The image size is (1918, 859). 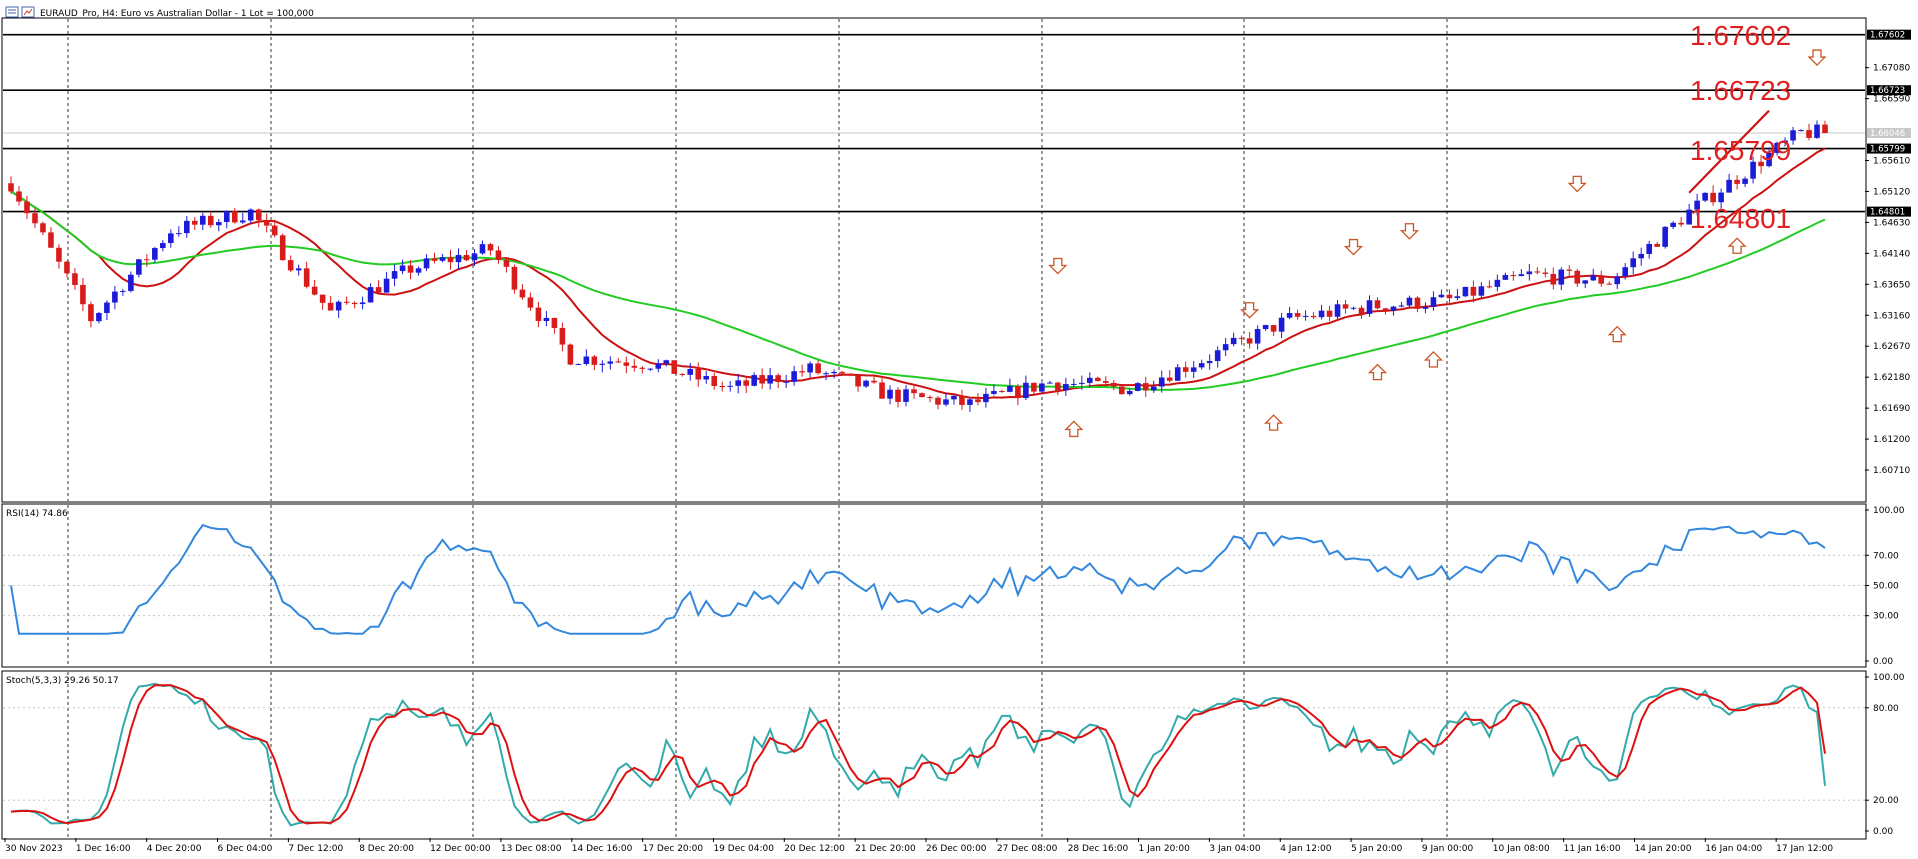 I want to click on time-tick-label: 7 Dec 12:00, so click(x=315, y=849).